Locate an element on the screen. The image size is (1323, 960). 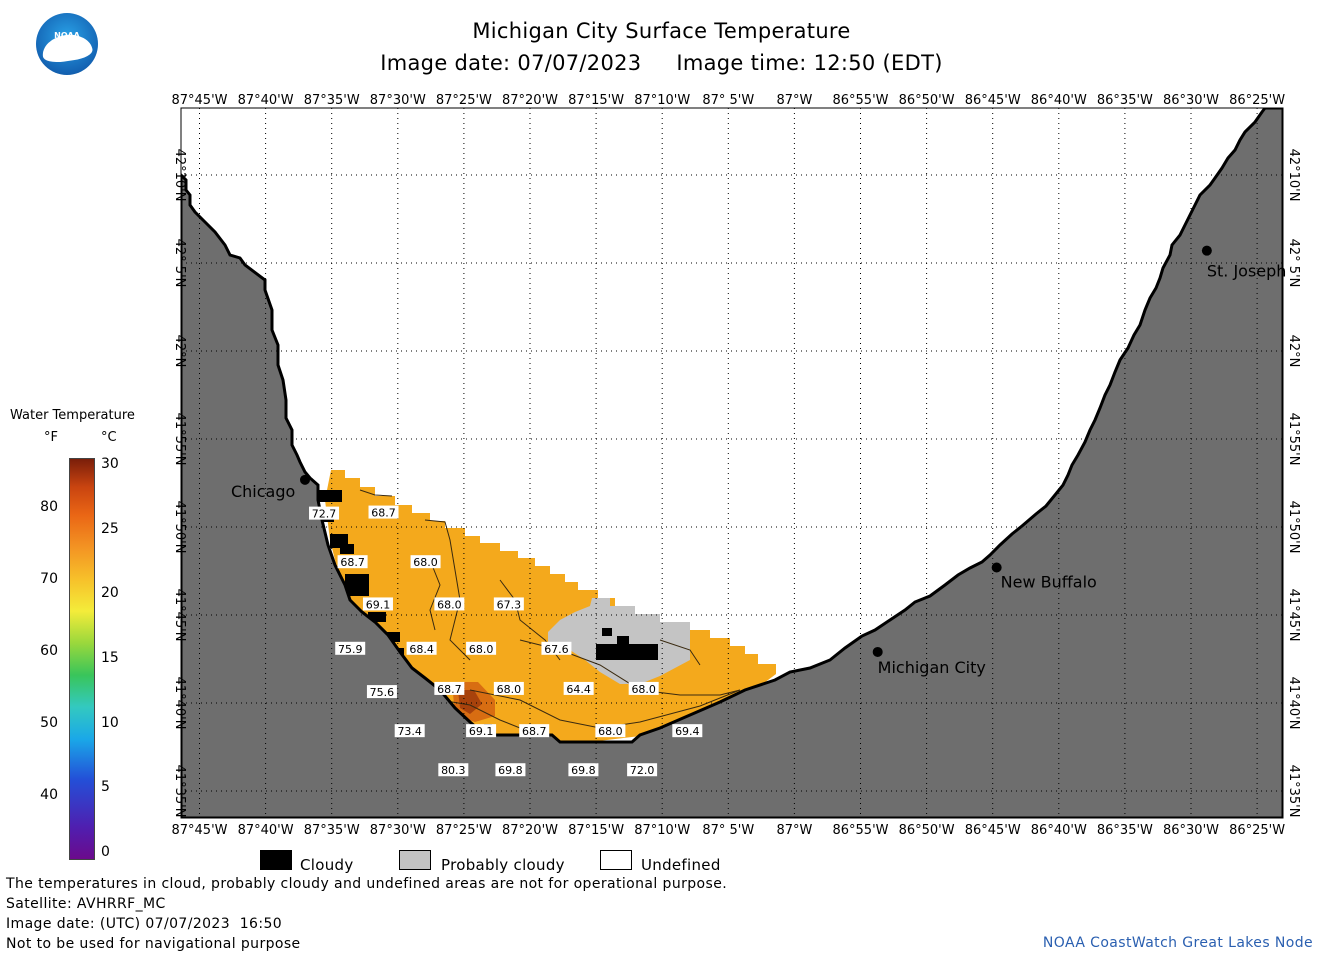
temperature-value: 68.0 is located at coordinates (610, 731).